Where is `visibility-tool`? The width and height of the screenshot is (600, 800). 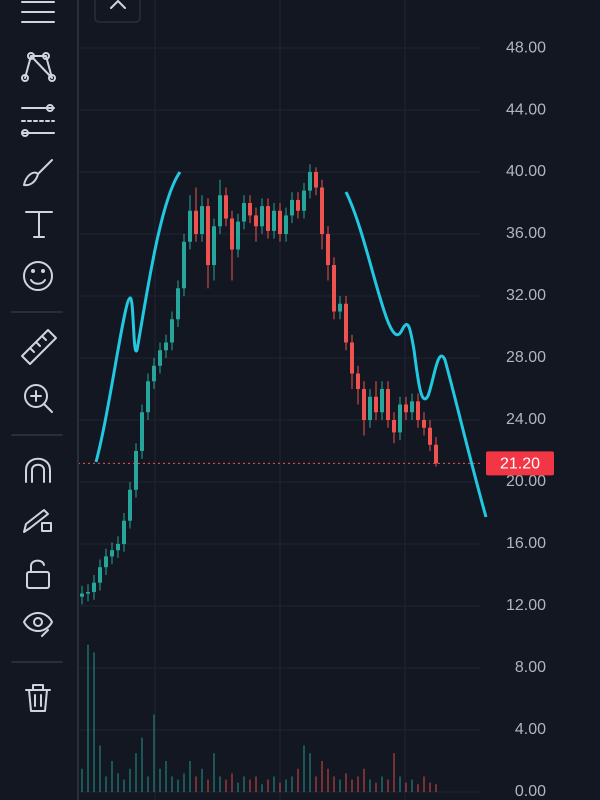
visibility-tool is located at coordinates (38, 624).